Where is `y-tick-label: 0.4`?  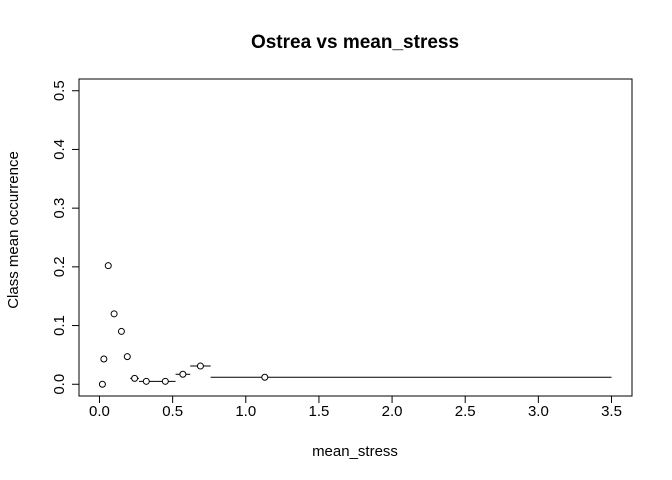
y-tick-label: 0.4 is located at coordinates (59, 149).